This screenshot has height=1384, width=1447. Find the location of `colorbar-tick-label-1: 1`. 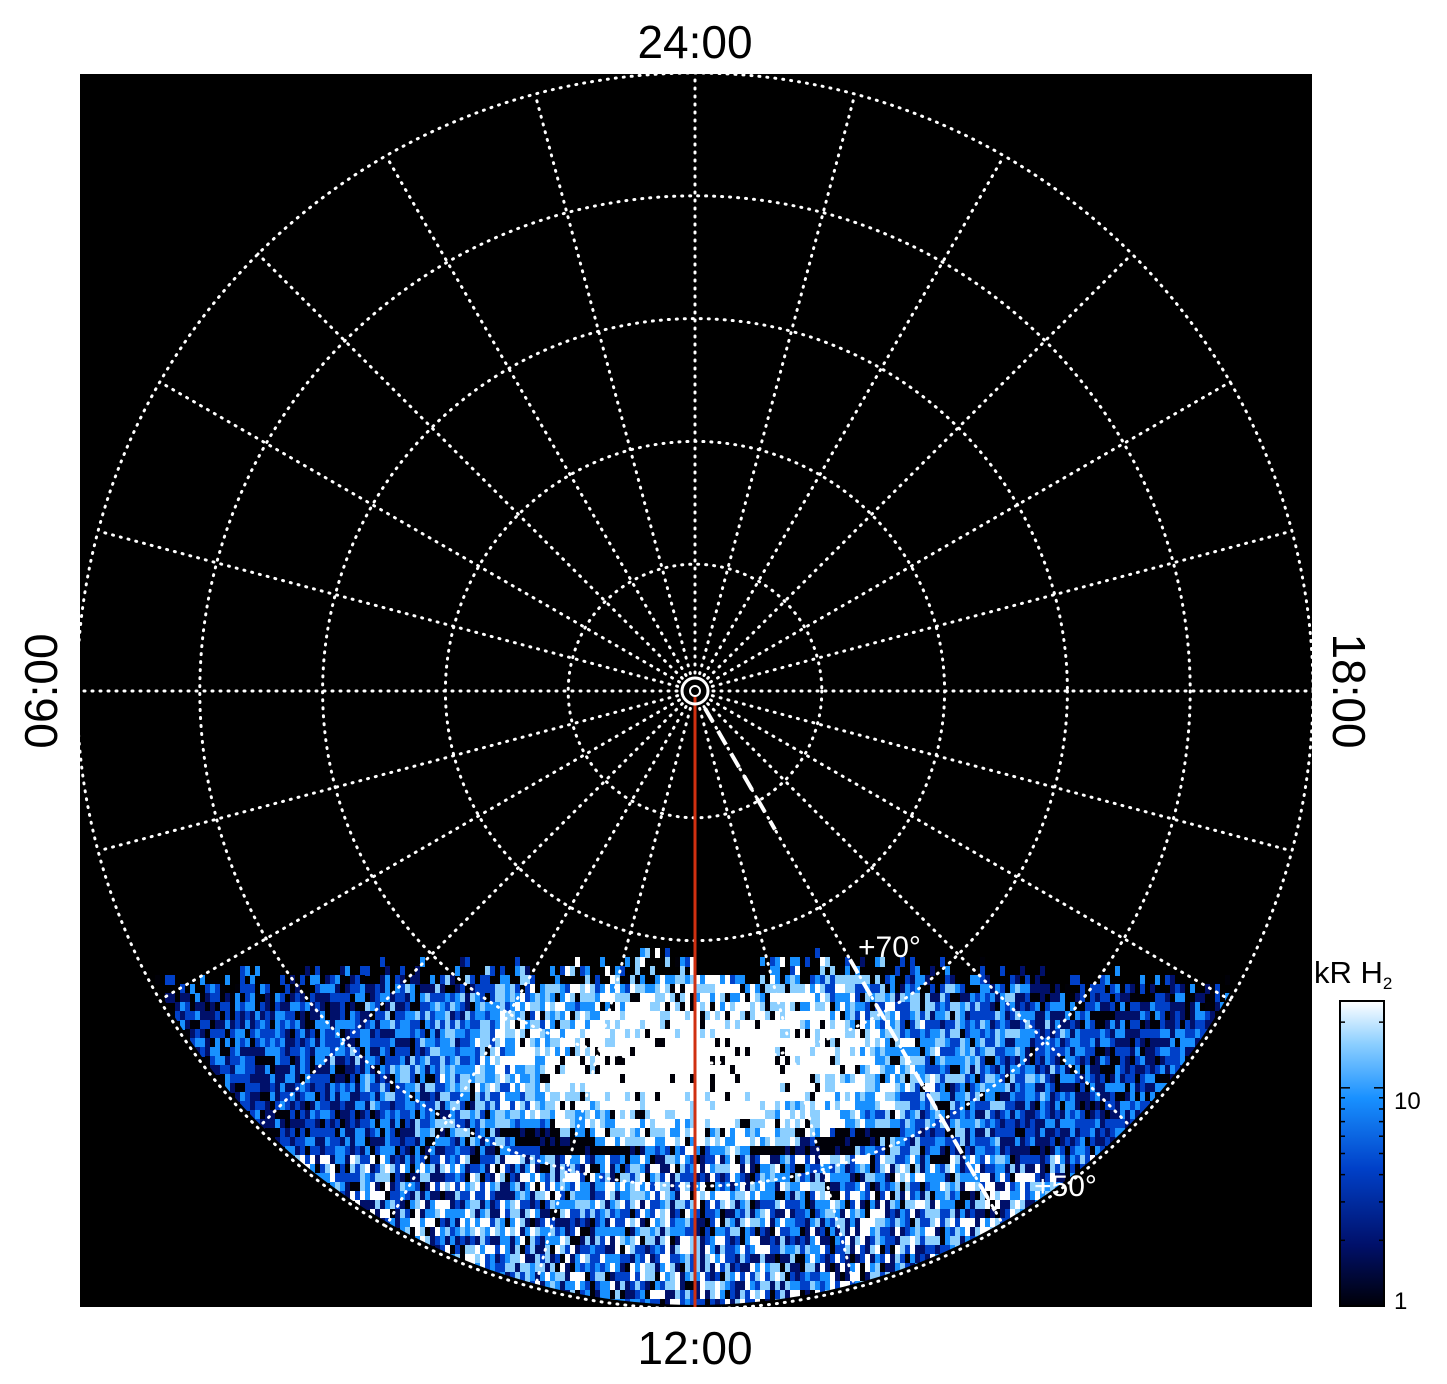

colorbar-tick-label-1: 1 is located at coordinates (1400, 1301).